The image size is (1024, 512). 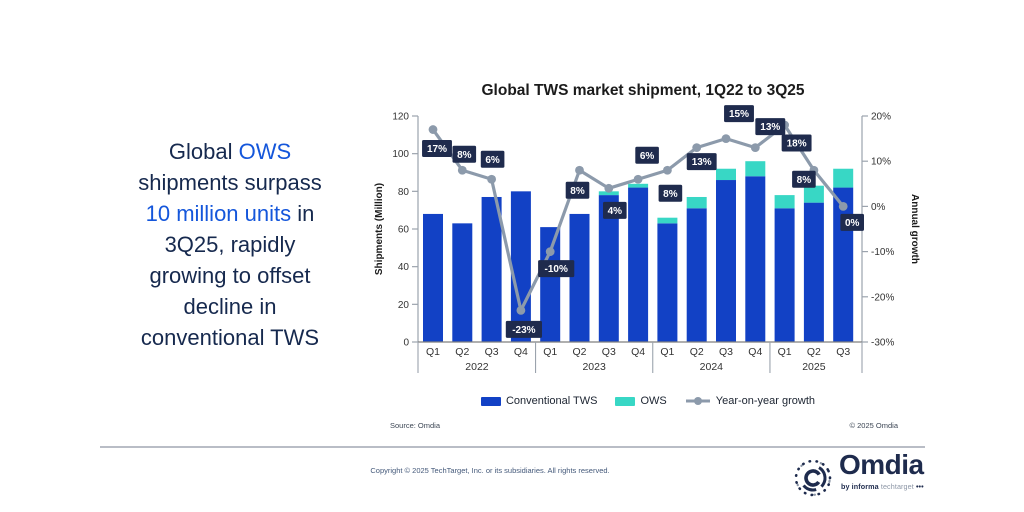 I want to click on legend-item-growth: Year-on-year growth, so click(x=750, y=401).